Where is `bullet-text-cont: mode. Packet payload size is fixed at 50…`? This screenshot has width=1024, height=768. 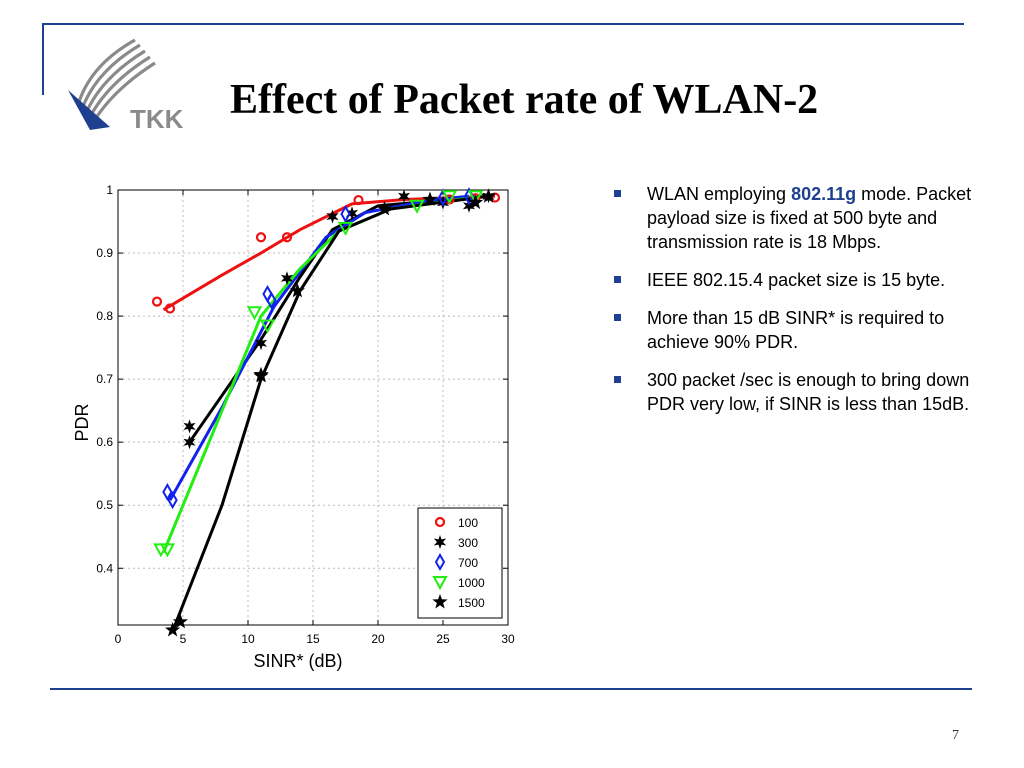 bullet-text-cont: mode. Packet payload size is fixed at 50… is located at coordinates (809, 218).